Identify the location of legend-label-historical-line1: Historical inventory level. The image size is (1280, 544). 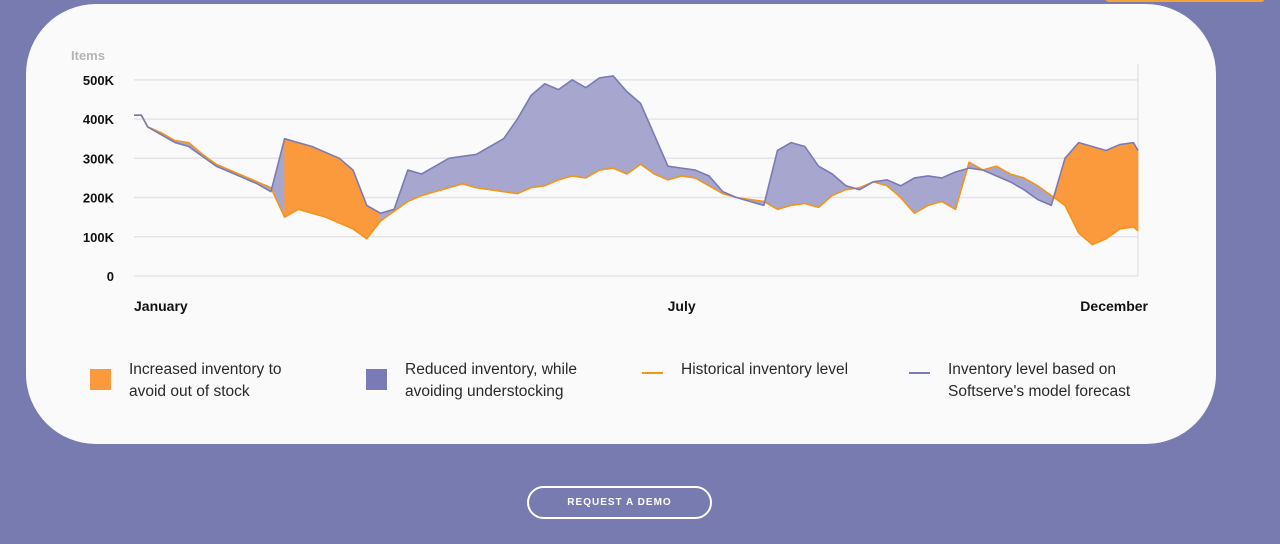
(765, 369).